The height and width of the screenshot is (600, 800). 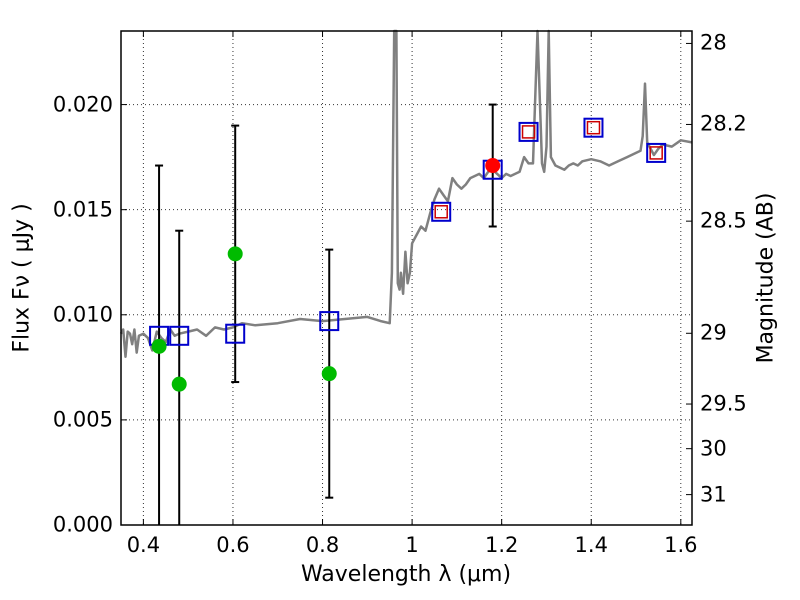 I want to click on right-tick-label: 31, so click(x=713, y=494).